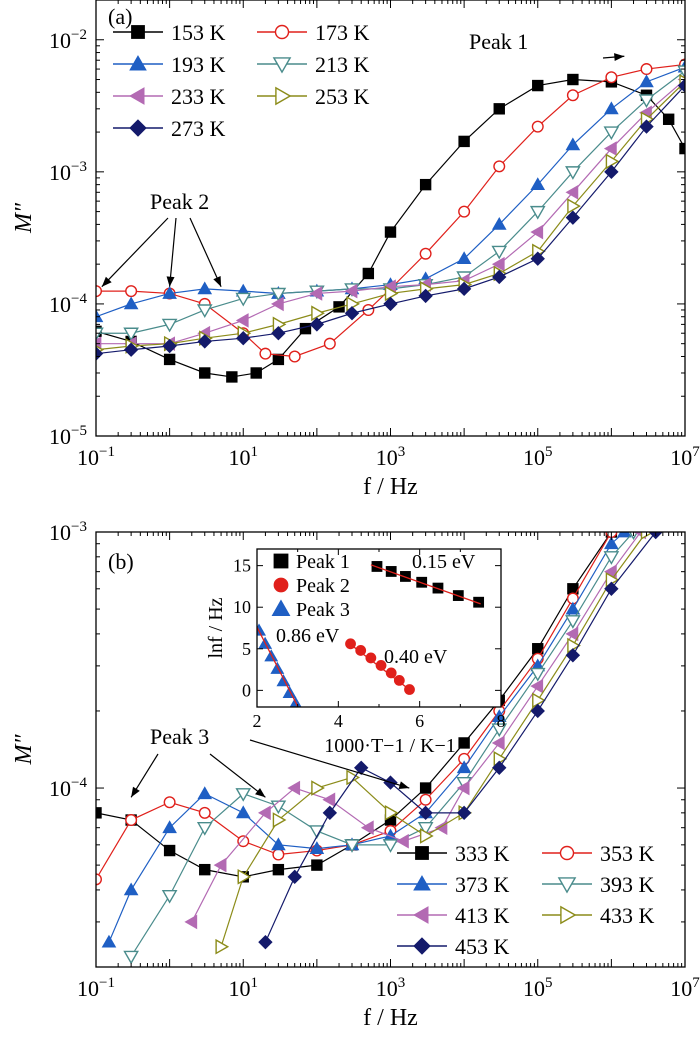 This screenshot has width=700, height=1037. What do you see at coordinates (498, 41) in the screenshot?
I see `annotation-label: Peak 1` at bounding box center [498, 41].